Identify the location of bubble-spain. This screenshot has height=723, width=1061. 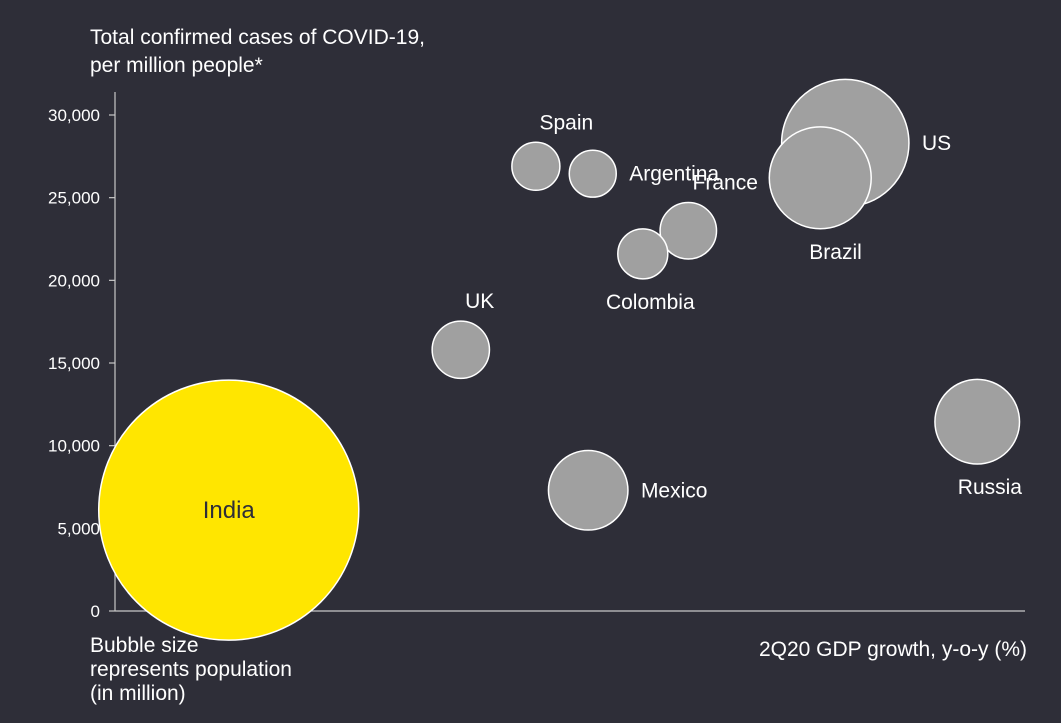
(536, 166).